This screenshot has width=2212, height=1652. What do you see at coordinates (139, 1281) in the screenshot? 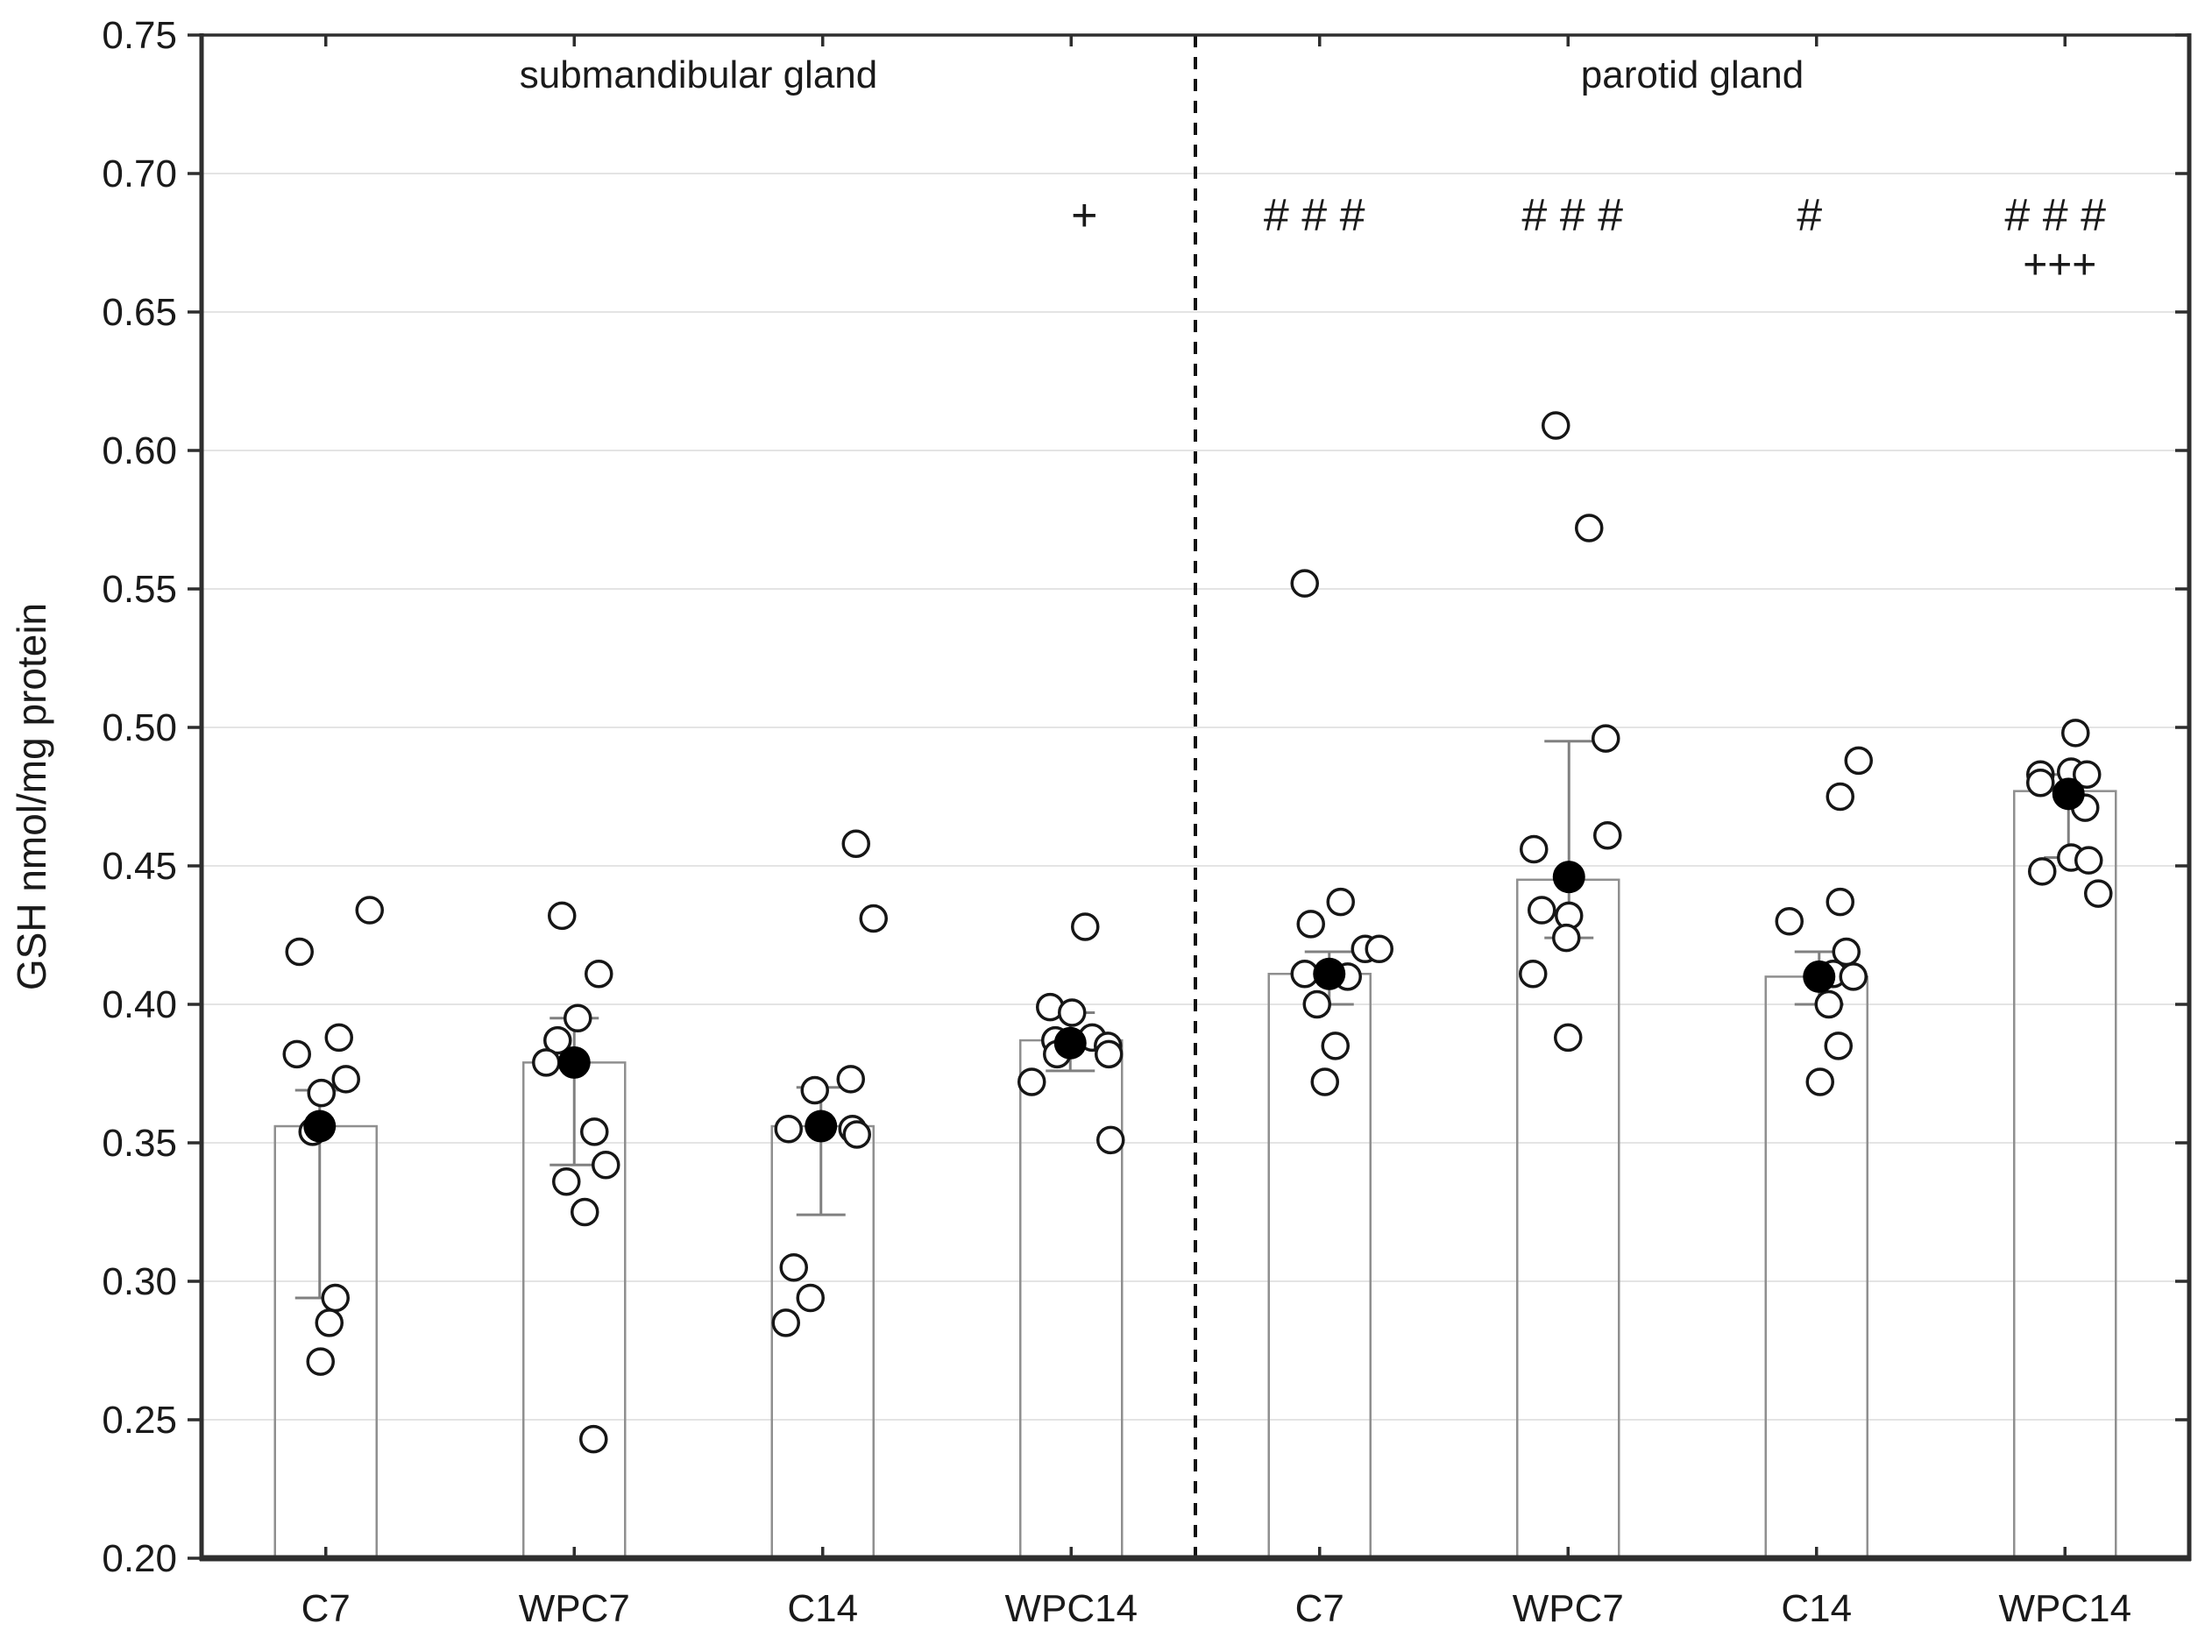
I see `y-tick-label: 0.30` at bounding box center [139, 1281].